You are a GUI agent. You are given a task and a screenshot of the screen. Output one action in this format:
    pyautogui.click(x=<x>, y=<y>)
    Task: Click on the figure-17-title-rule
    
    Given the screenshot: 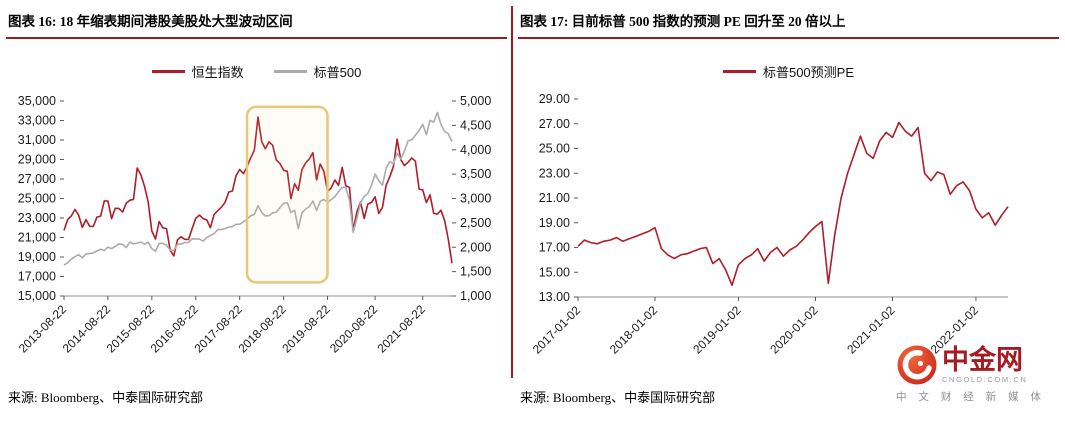 What is the action you would take?
    pyautogui.click(x=788, y=38)
    